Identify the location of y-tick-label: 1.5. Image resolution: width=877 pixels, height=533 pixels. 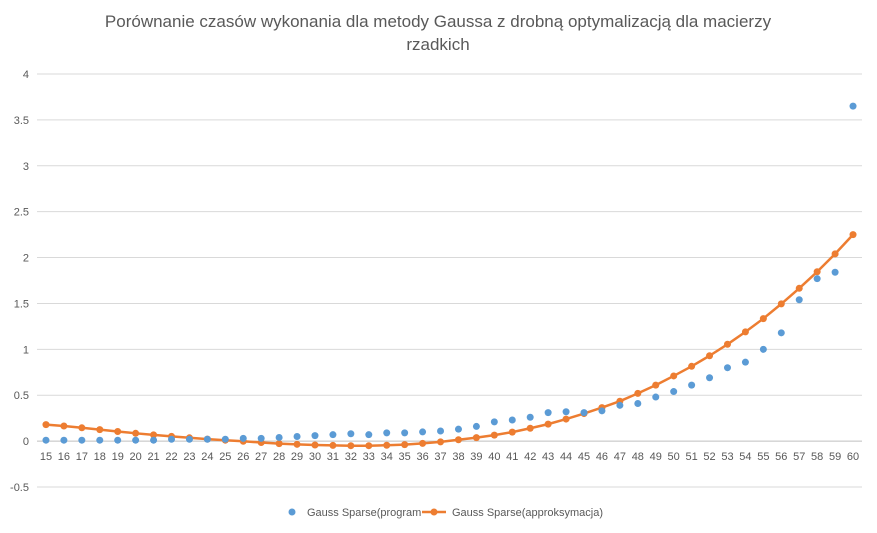
(21, 304).